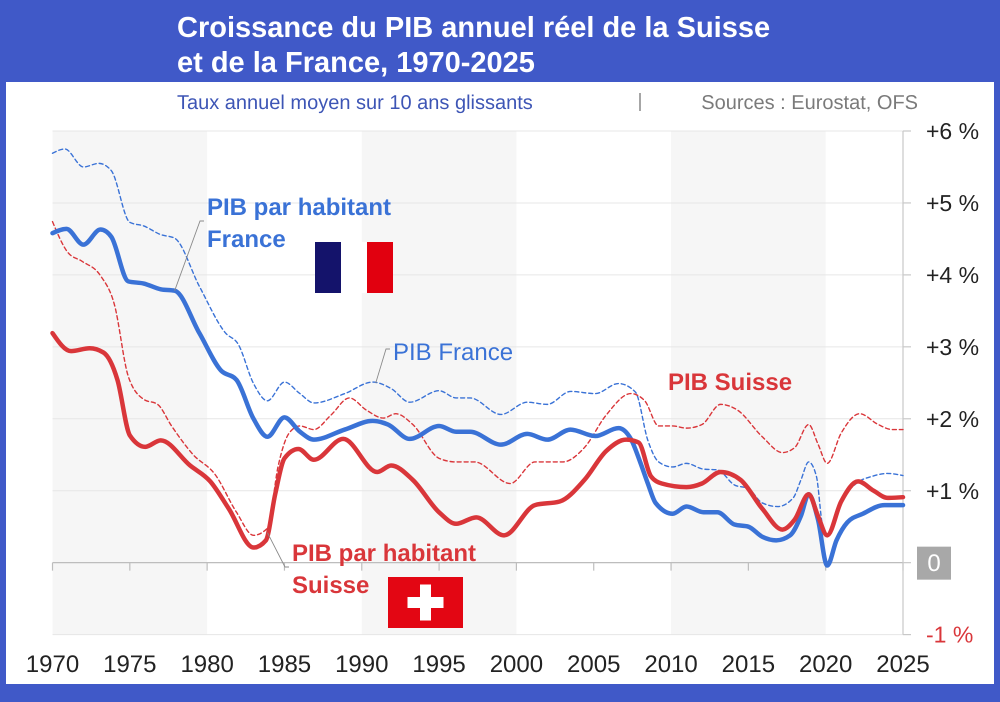 This screenshot has width=1000, height=702. What do you see at coordinates (473, 45) in the screenshot?
I see `chart-title: Croissance du PIB annuel réel de la Suisse et de la France, 1970-2025` at bounding box center [473, 45].